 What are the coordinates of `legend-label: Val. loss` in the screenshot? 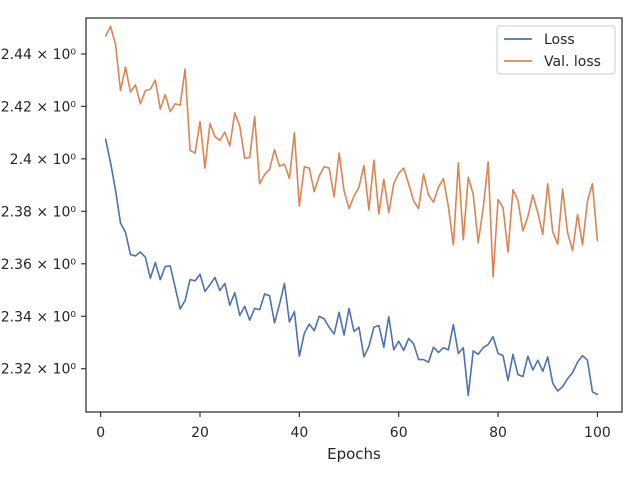 It's located at (572, 62).